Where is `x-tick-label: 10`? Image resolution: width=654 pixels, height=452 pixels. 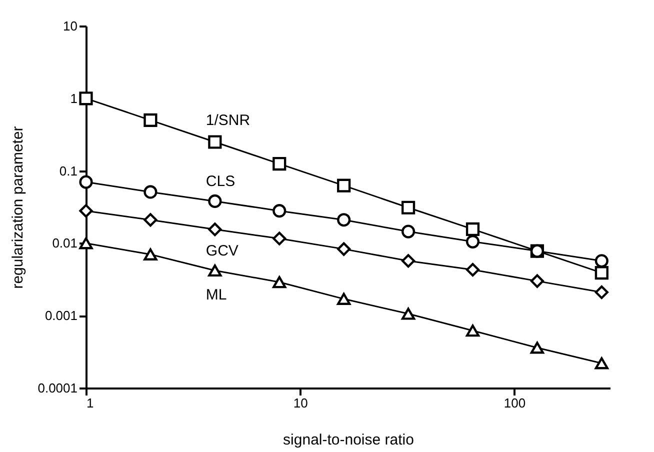
x-tick-label: 10 is located at coordinates (300, 403).